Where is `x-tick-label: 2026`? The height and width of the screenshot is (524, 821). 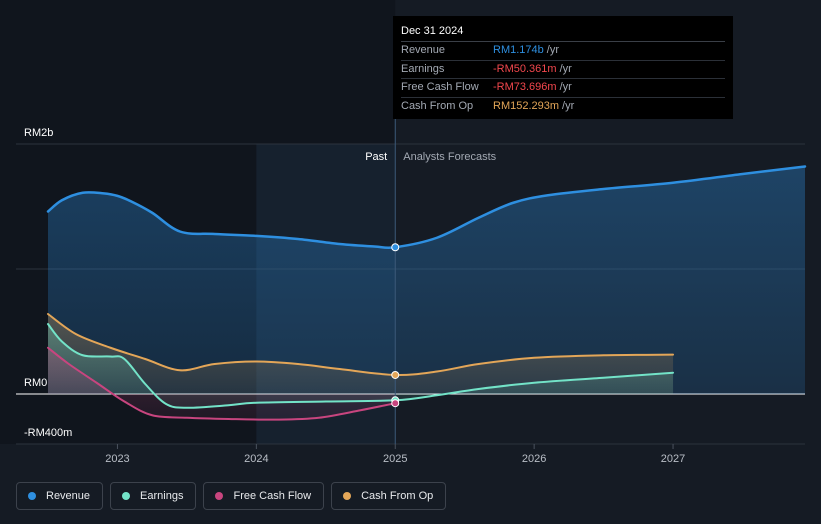
x-tick-label: 2026 is located at coordinates (534, 459).